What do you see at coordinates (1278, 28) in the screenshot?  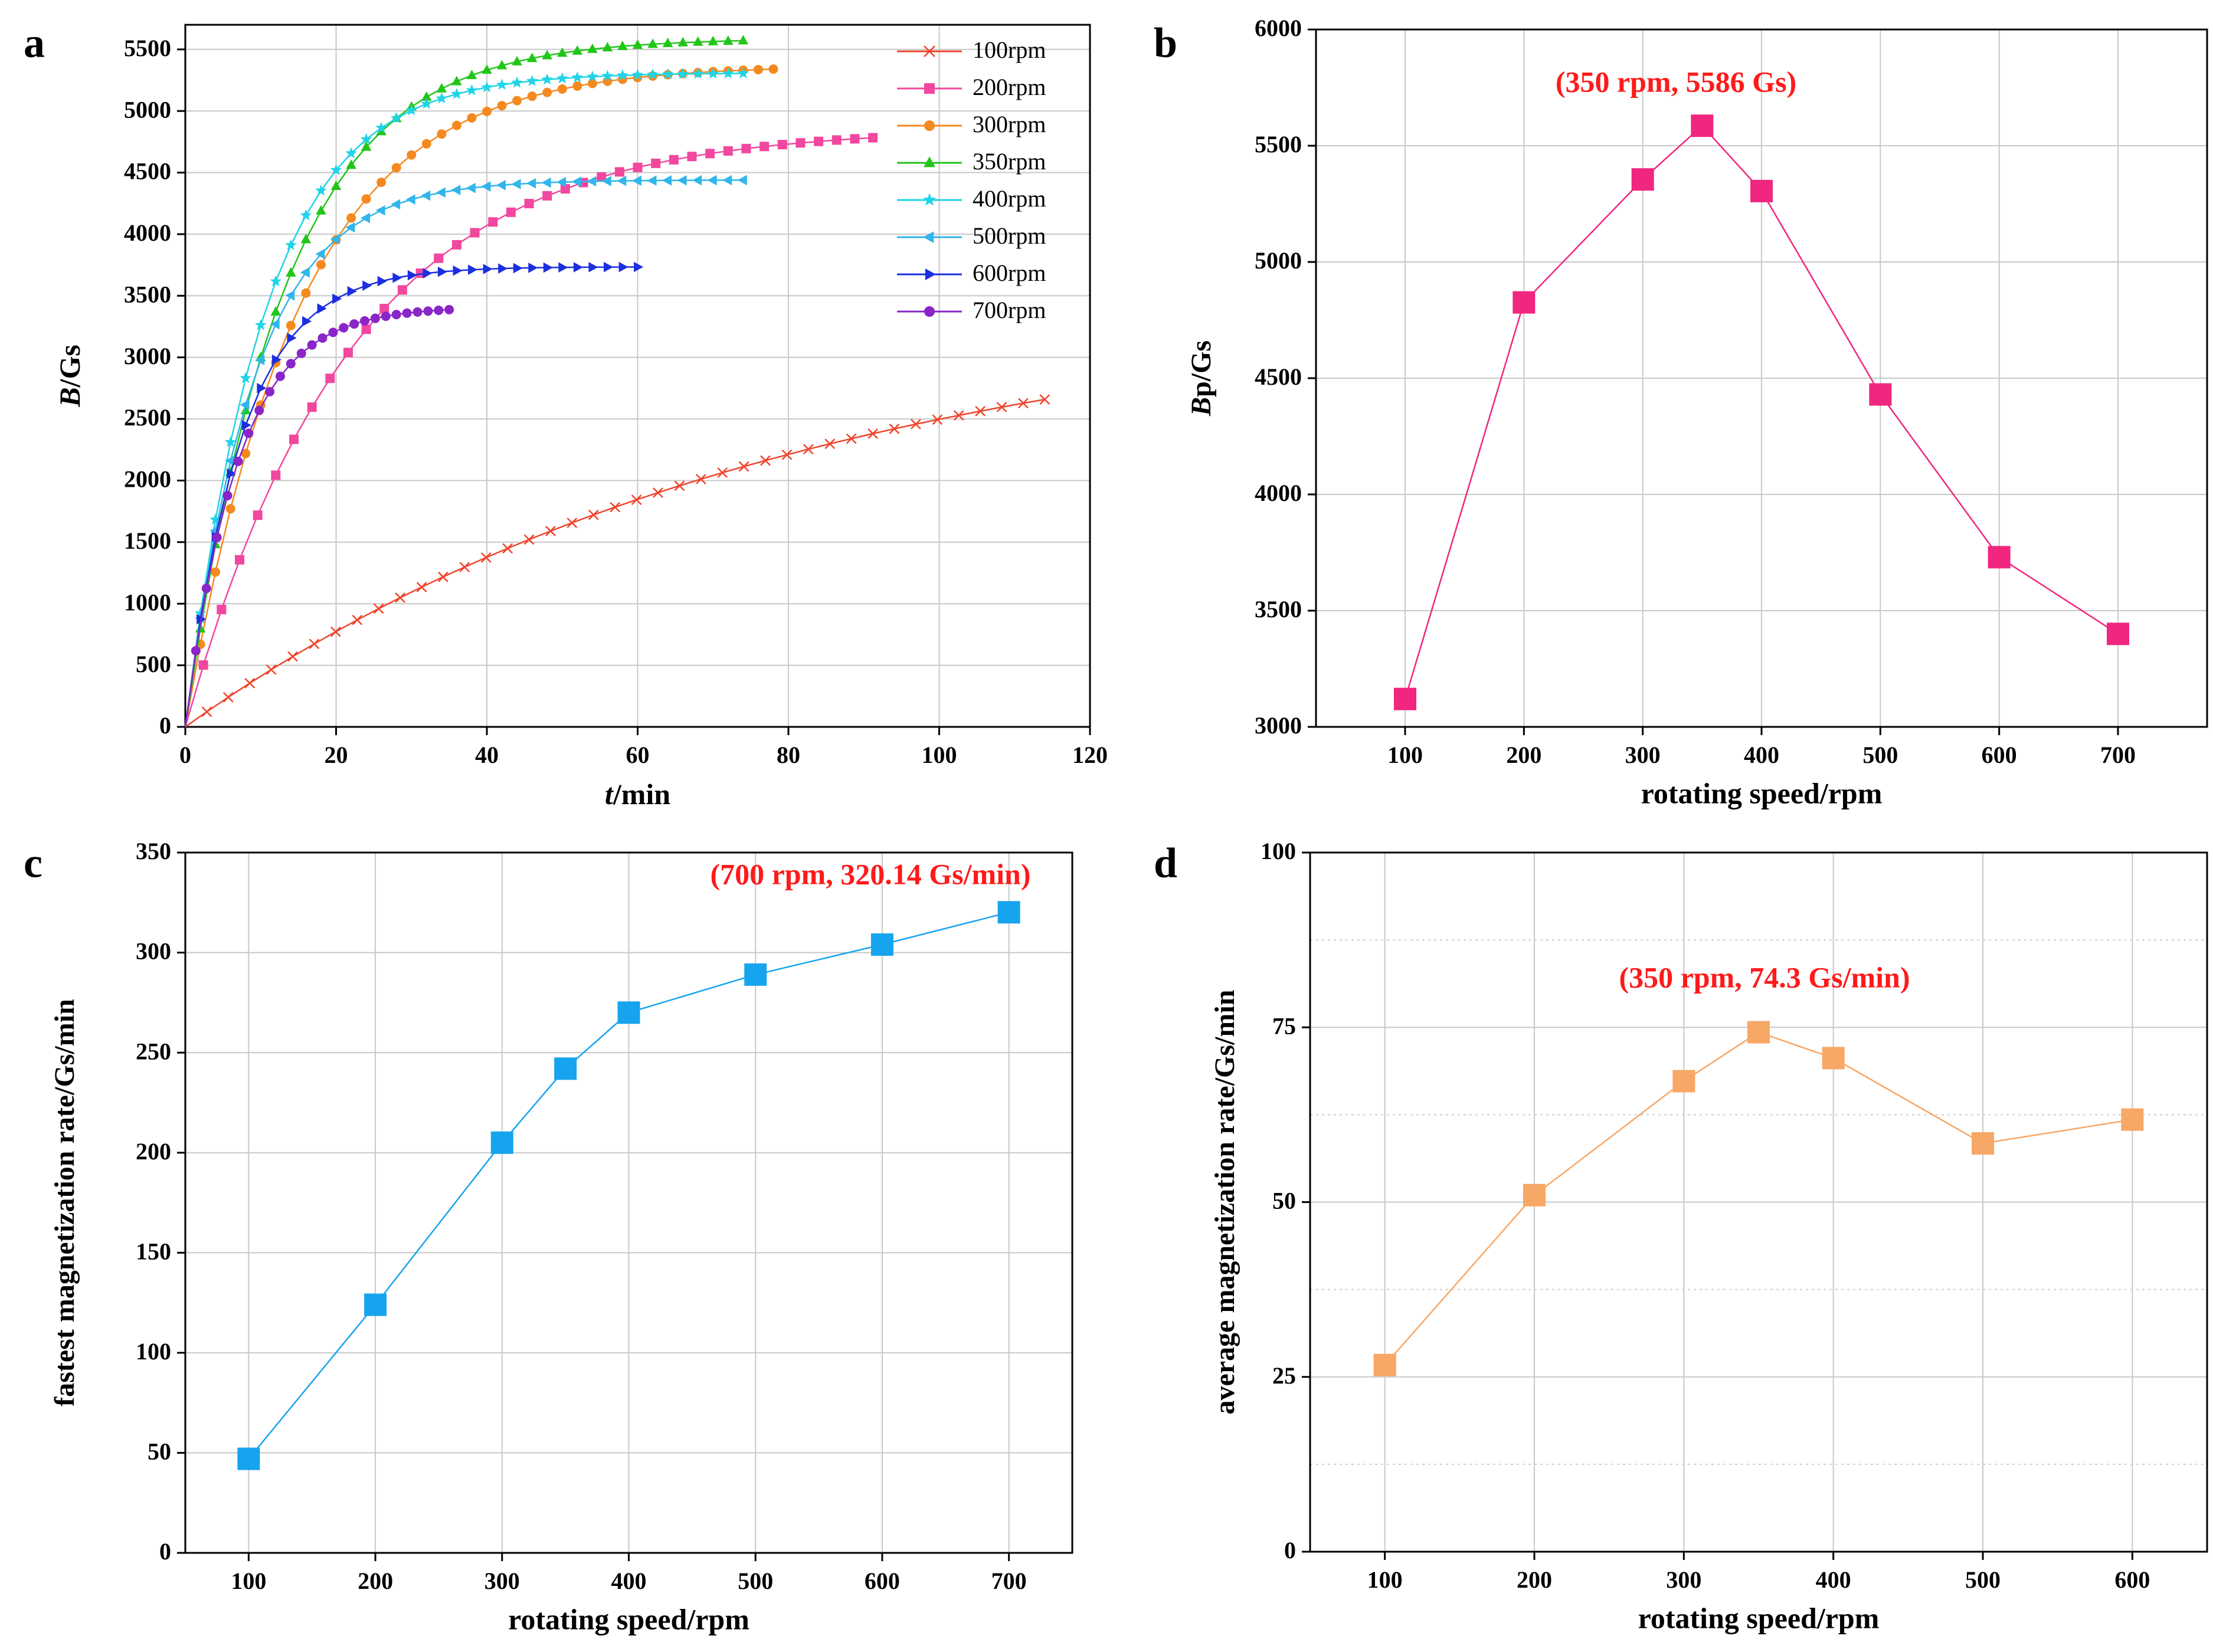 I see `y-tick-label: 6000` at bounding box center [1278, 28].